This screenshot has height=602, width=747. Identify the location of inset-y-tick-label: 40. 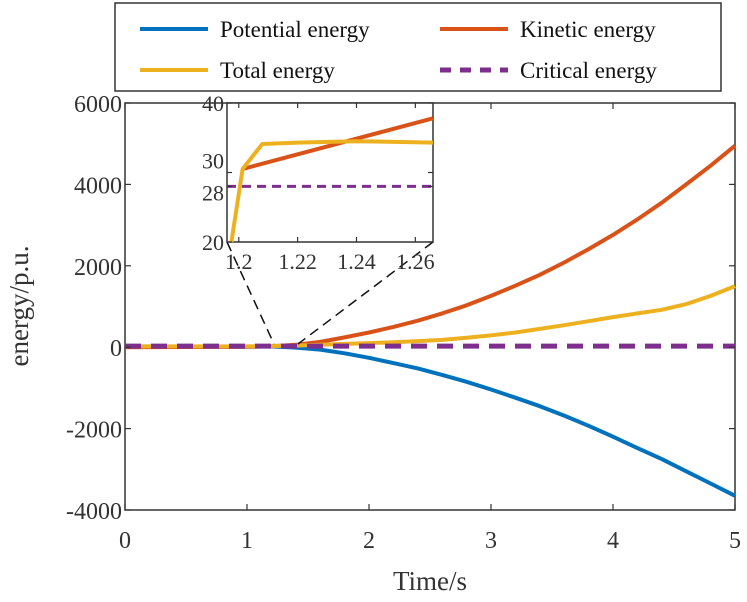
(213, 103).